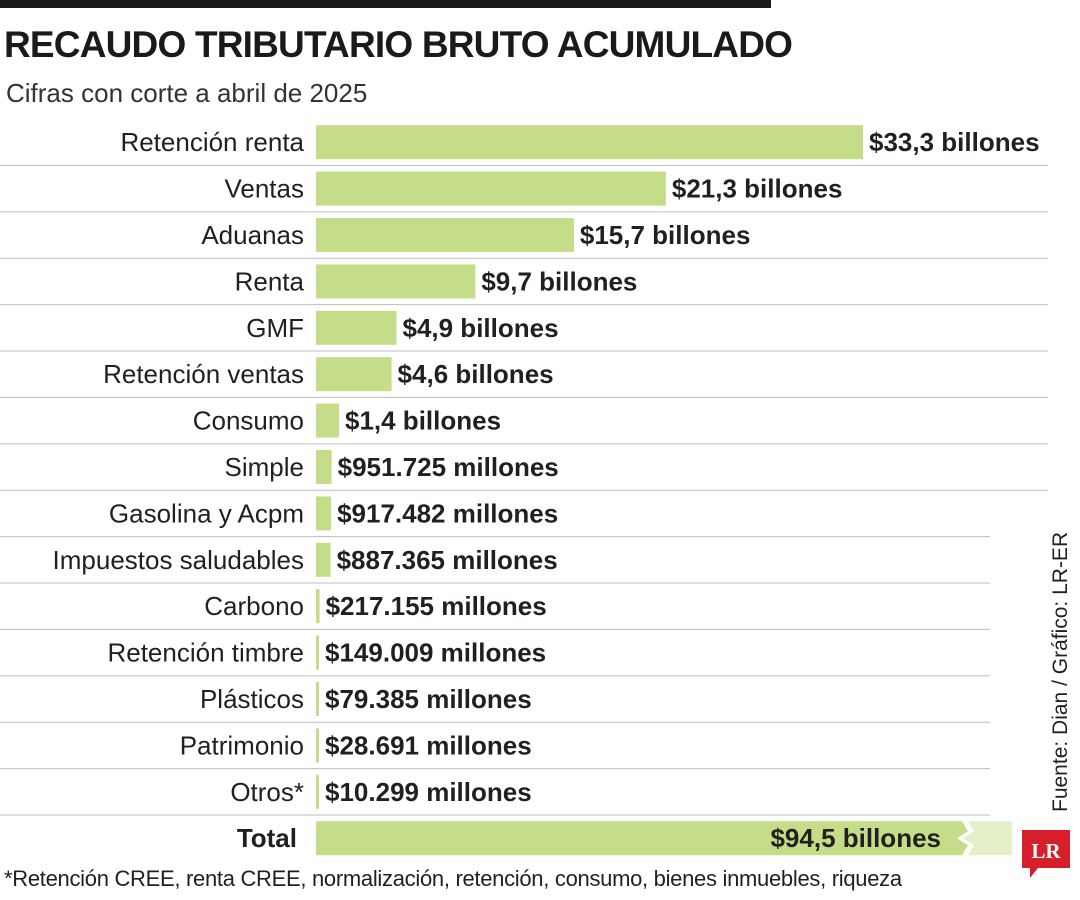 The height and width of the screenshot is (900, 1080). I want to click on category-label: Impuestos saludables, so click(178, 560).